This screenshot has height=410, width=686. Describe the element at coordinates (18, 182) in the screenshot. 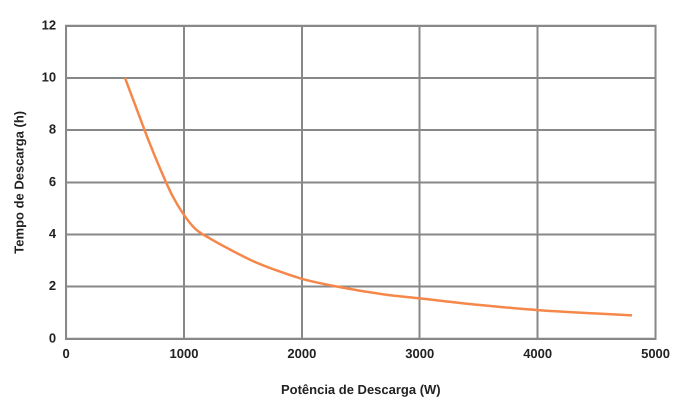

I see `y-axis-title: Tempo de Descarga (h)` at that location.